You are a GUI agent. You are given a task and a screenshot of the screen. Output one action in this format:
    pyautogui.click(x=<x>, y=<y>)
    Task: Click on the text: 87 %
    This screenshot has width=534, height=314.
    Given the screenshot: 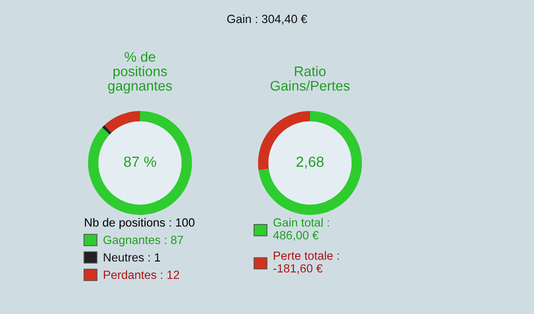 What is the action you would take?
    pyautogui.click(x=140, y=161)
    